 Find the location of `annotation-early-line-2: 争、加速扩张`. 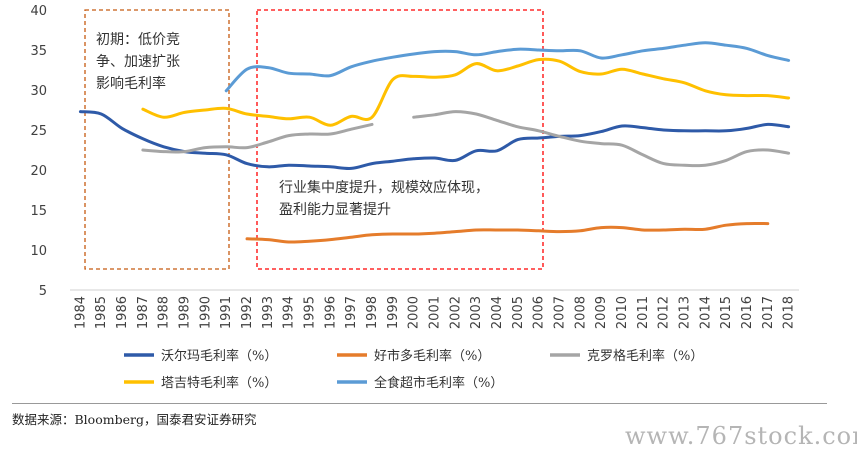

annotation-early-line-2: 争、加速扩张 is located at coordinates (138, 62).